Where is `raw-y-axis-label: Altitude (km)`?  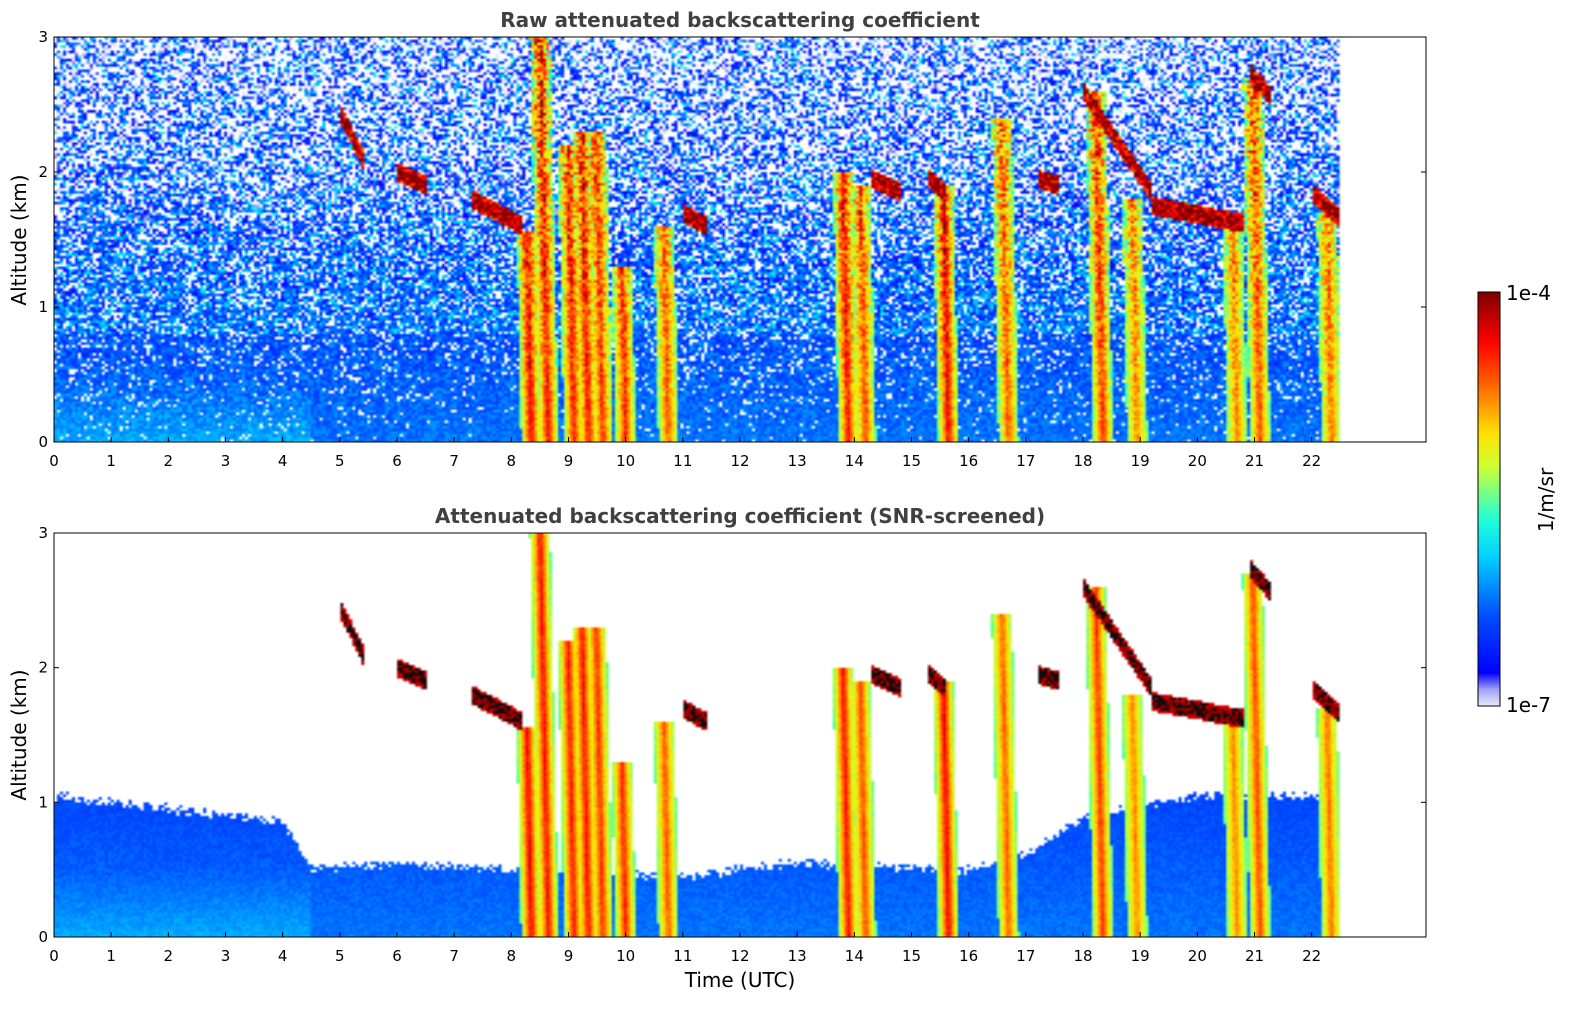 raw-y-axis-label: Altitude (km) is located at coordinates (19, 239).